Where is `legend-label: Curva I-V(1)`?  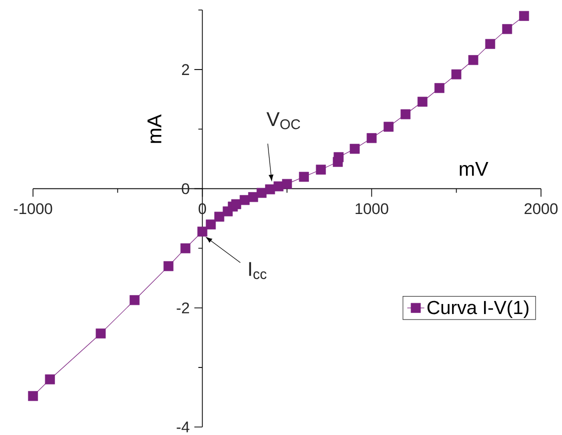 legend-label: Curva I-V(1) is located at coordinates (478, 309).